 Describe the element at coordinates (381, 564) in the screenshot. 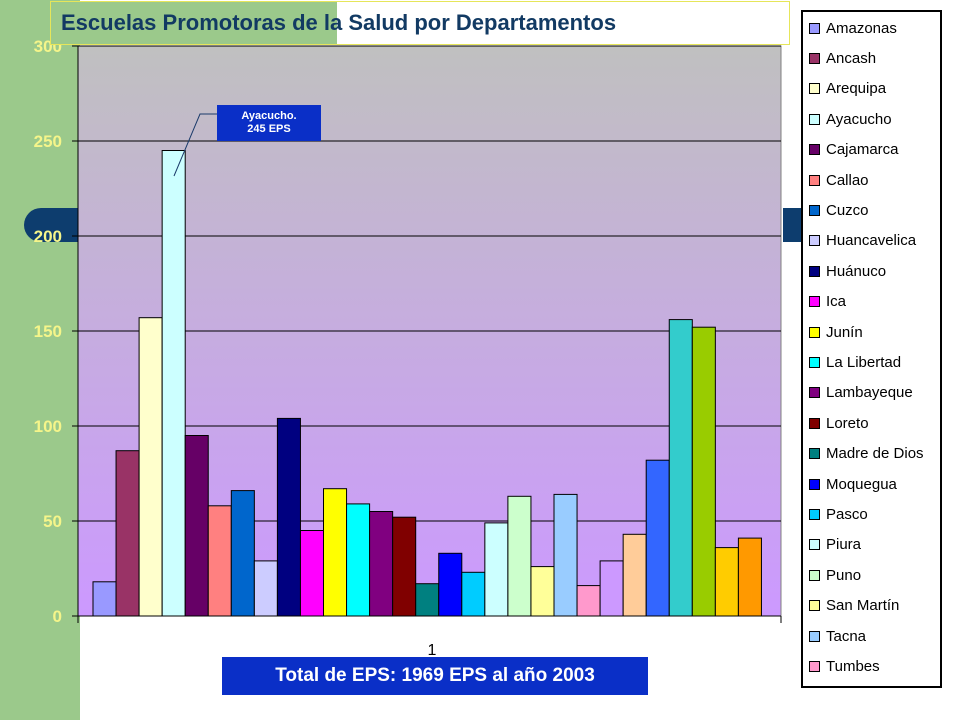

I see `bar-lambayeque` at that location.